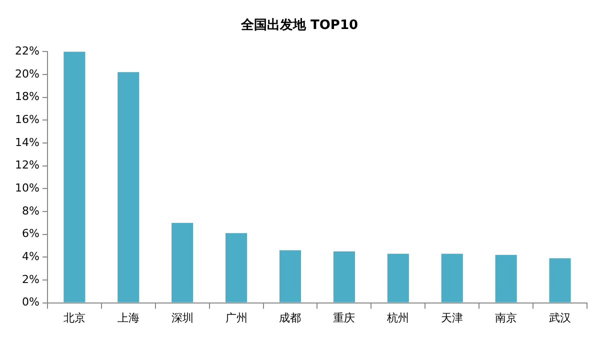 The image size is (605, 340). Describe the element at coordinates (344, 317) in the screenshot. I see `x-tick-label: 重庆` at that location.